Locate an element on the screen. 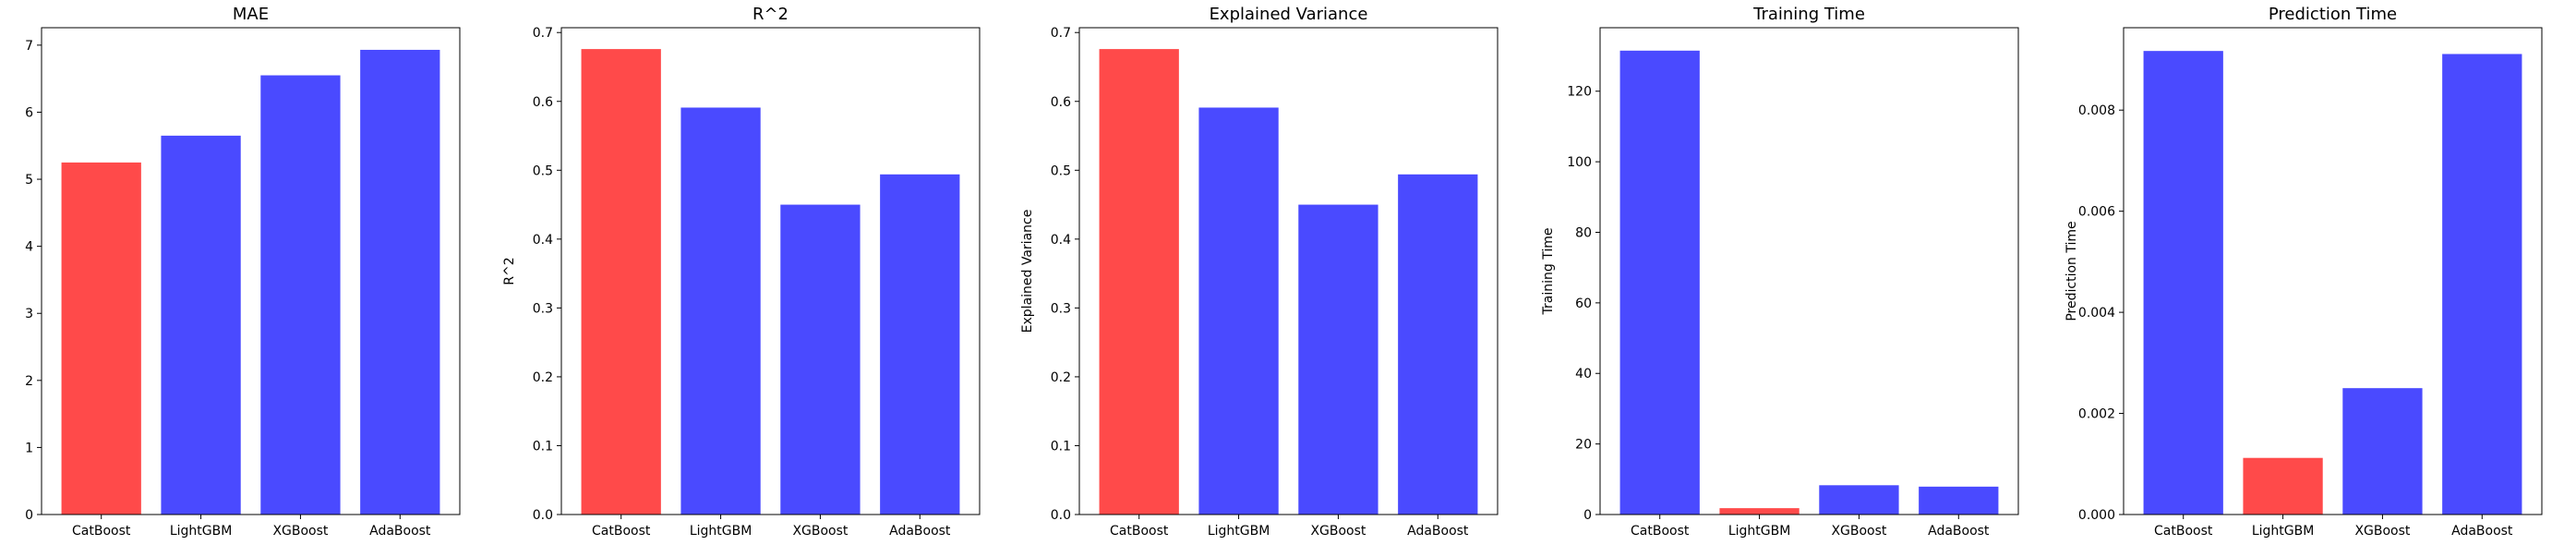 This screenshot has width=2576, height=545. y-axis-label: Explained Variance is located at coordinates (1027, 271).